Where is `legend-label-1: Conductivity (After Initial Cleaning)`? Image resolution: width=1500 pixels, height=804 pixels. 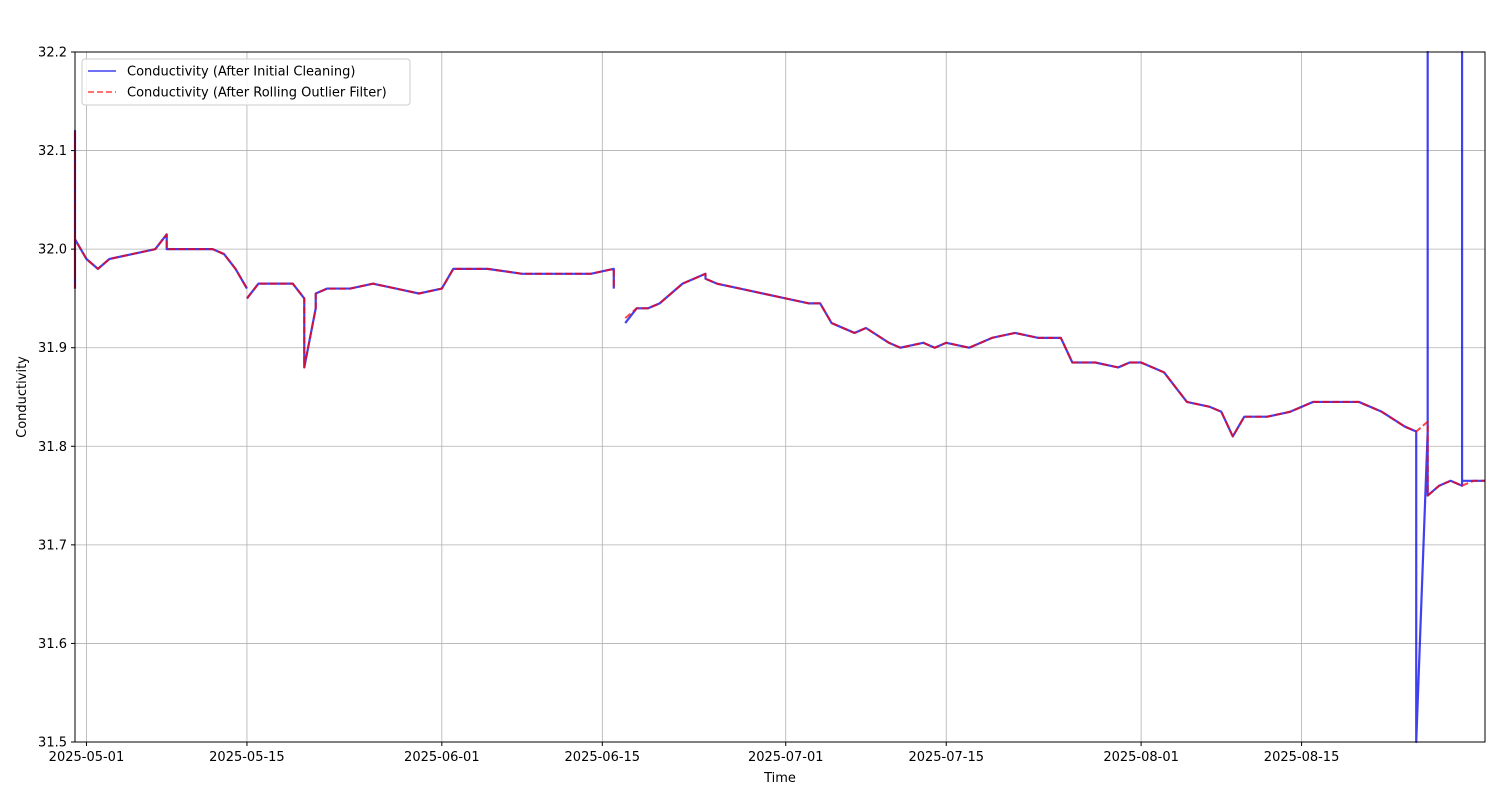 legend-label-1: Conductivity (After Initial Cleaning) is located at coordinates (241, 72).